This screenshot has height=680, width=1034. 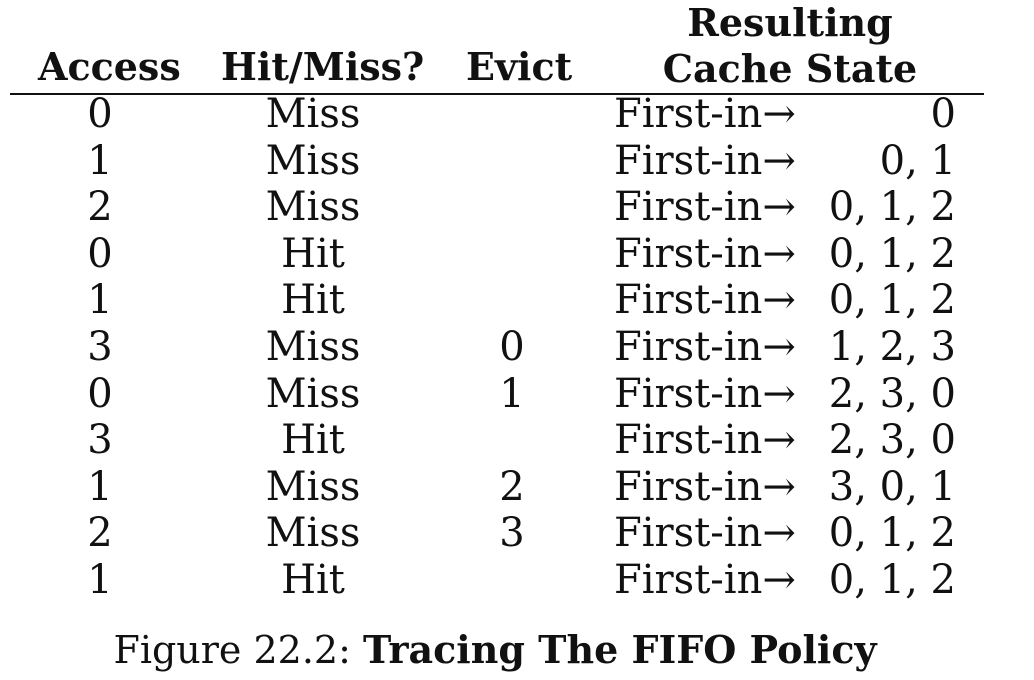 What do you see at coordinates (517, 207) in the screenshot?
I see `table-row: 2 Miss First-in→ 0, 1, 2` at bounding box center [517, 207].